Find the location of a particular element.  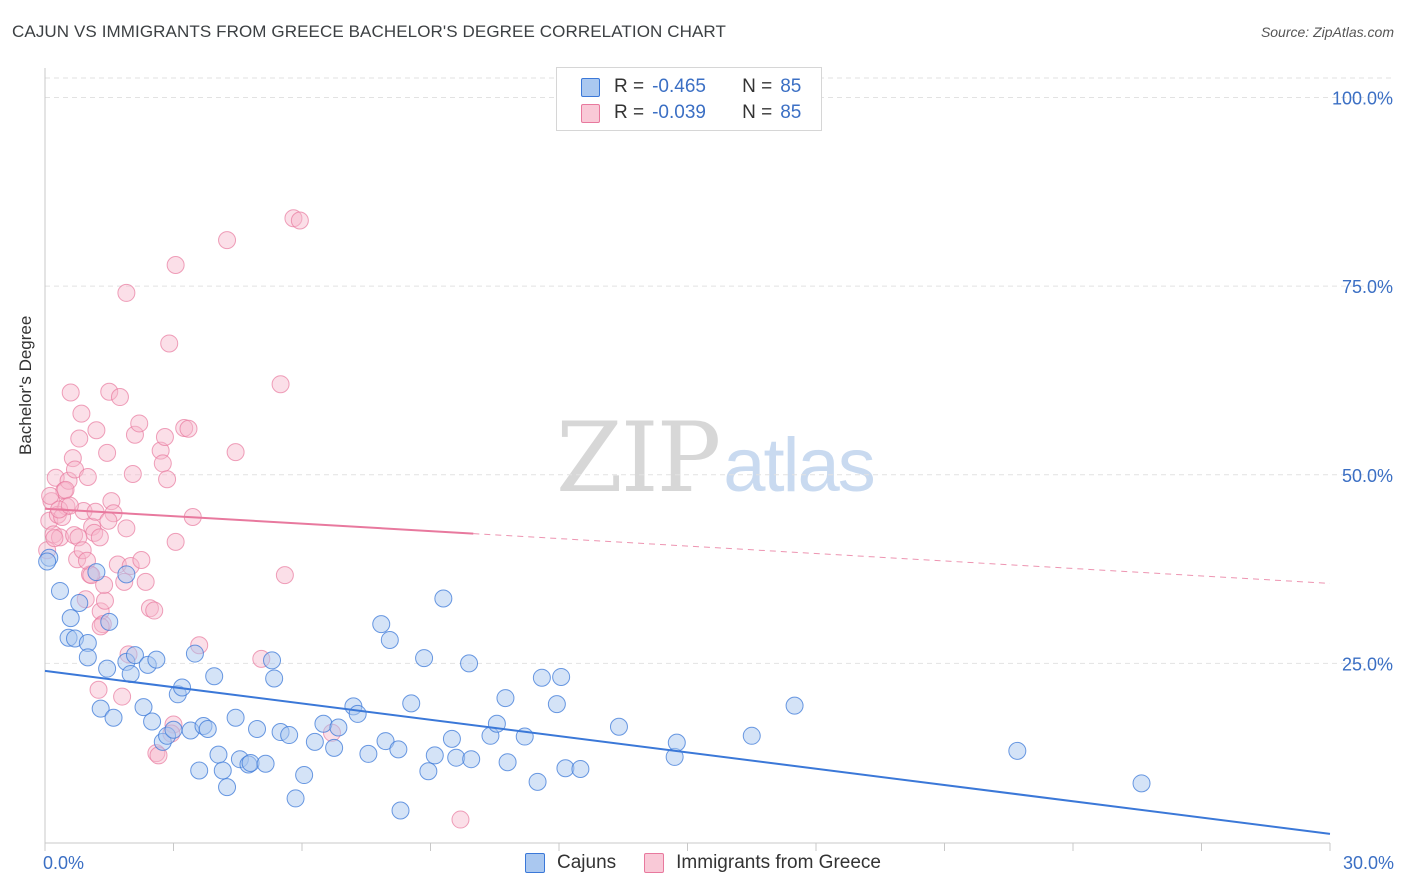

legend-item-greece: Immigrants from Greece is located at coordinates (762, 863).